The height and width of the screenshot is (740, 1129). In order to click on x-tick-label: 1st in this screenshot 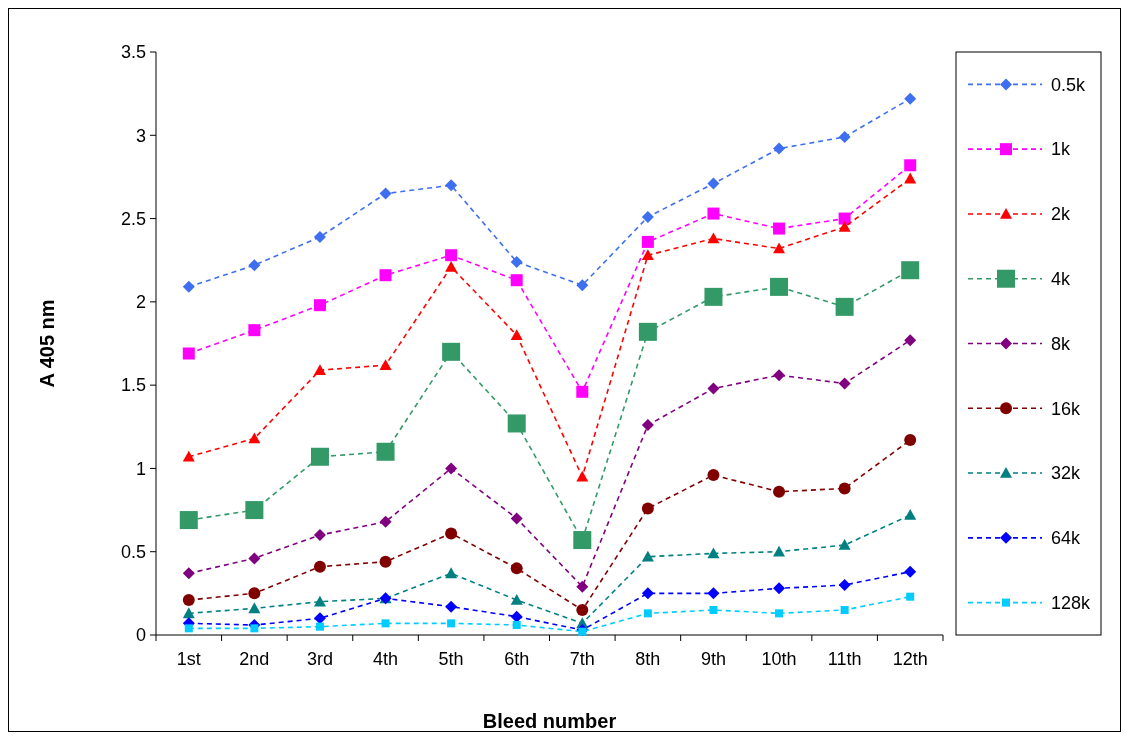, I will do `click(188, 659)`.